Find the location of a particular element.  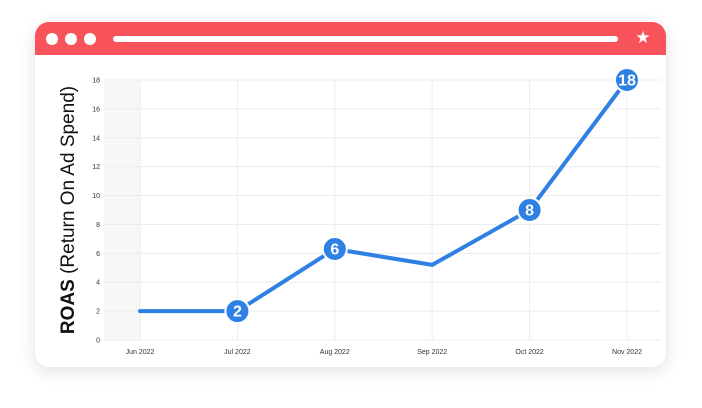

y-axis-label-bold: ROAS is located at coordinates (68, 306).